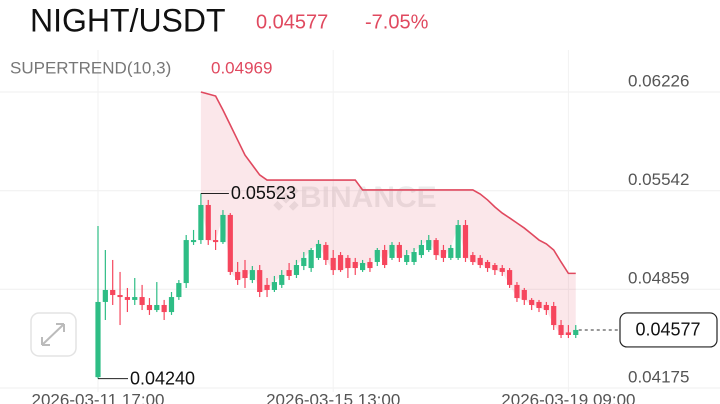 The width and height of the screenshot is (720, 404). Describe the element at coordinates (292, 22) in the screenshot. I see `last-price: 0.04577` at that location.